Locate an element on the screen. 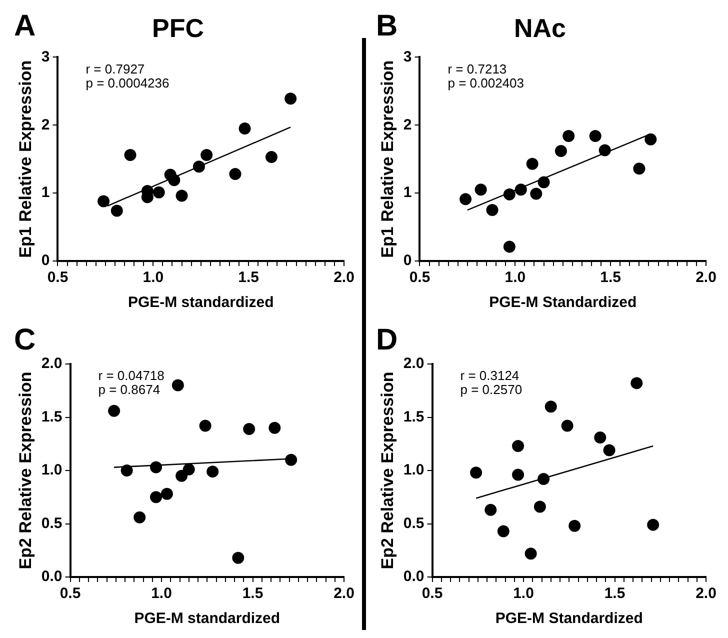  text: B is located at coordinates (387, 25).